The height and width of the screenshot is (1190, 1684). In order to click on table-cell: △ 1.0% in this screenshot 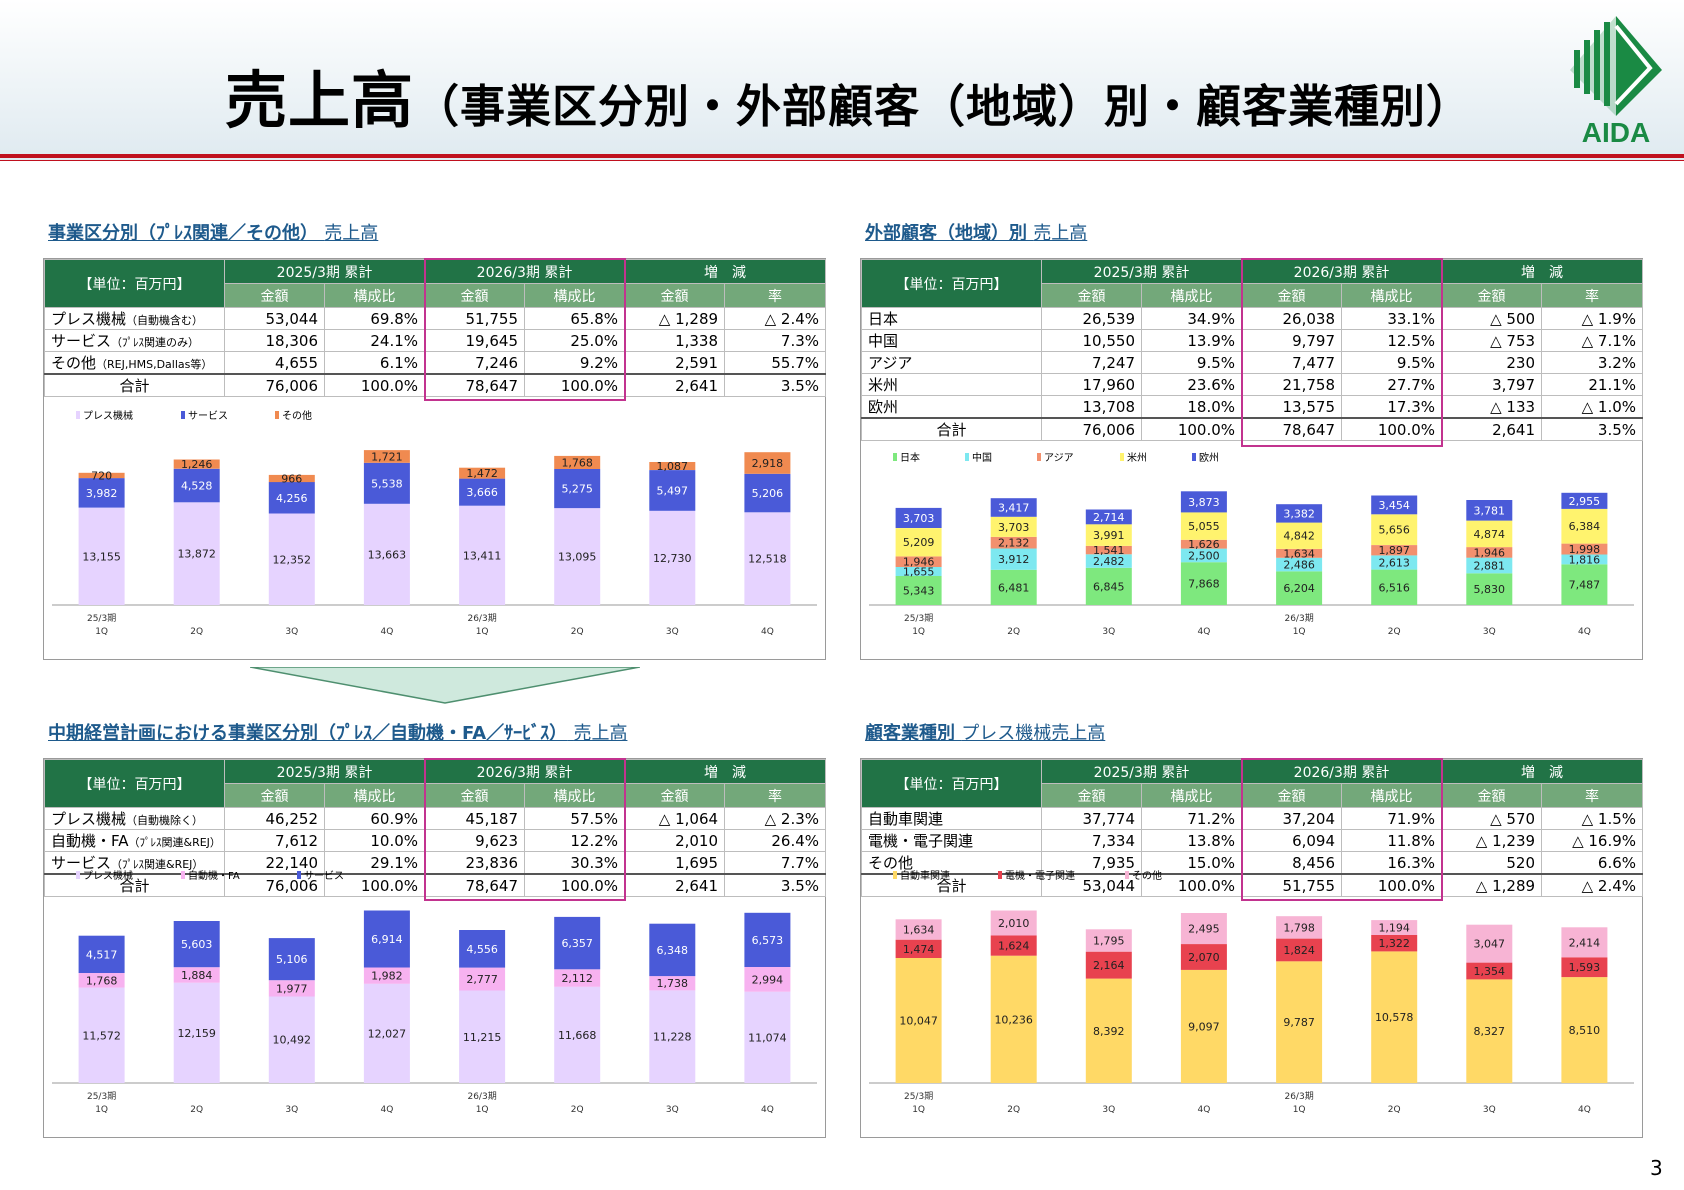, I will do `click(1592, 407)`.